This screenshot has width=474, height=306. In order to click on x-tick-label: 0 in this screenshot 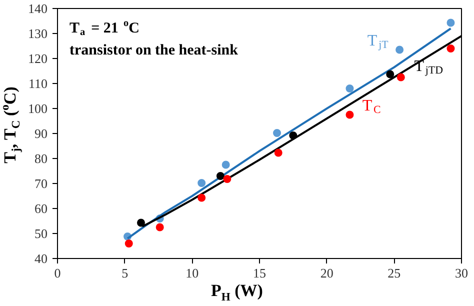, I will do `click(57, 273)`.